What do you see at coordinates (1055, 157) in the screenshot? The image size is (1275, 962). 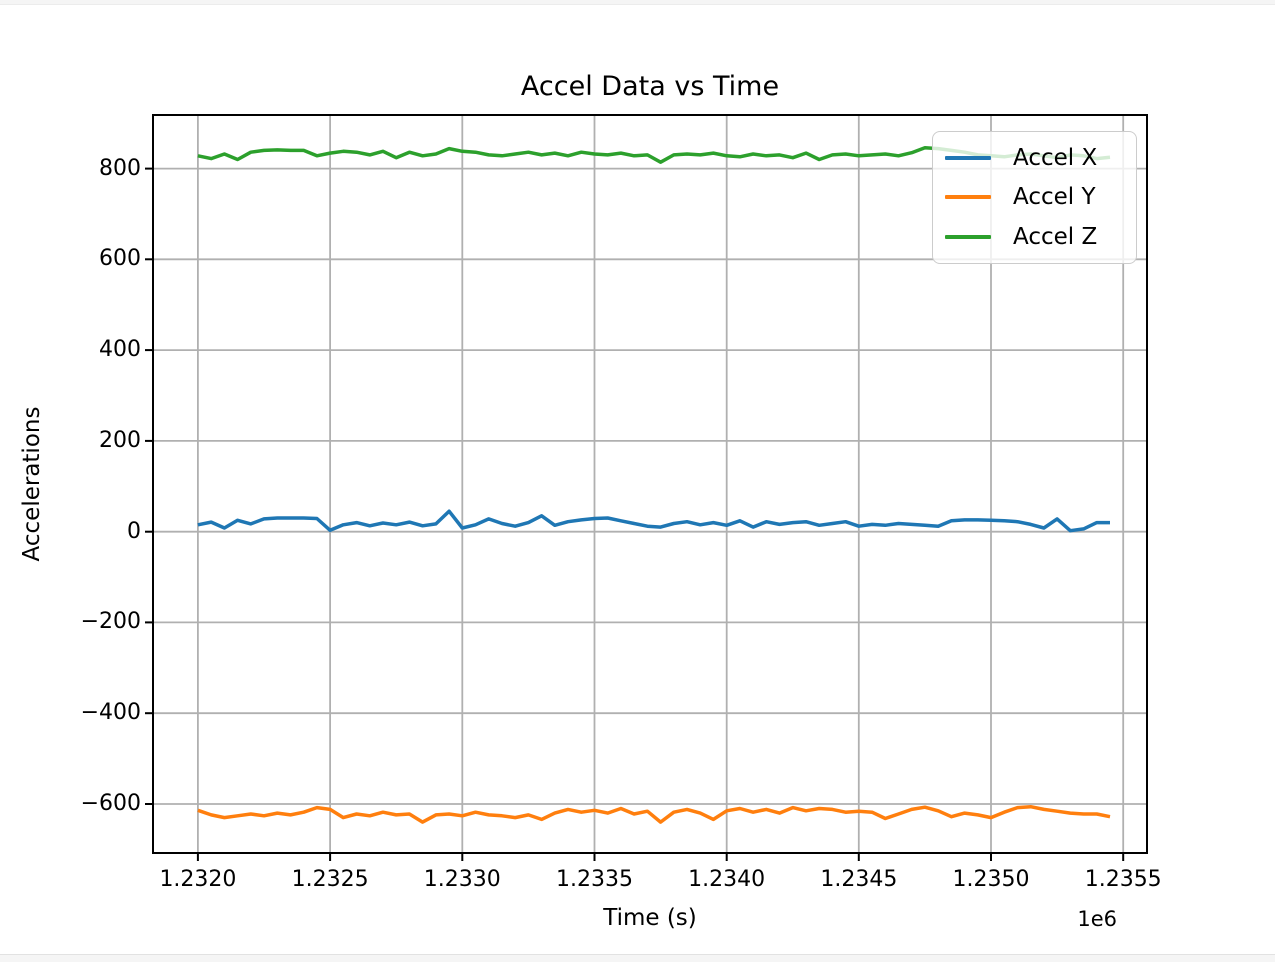 I see `legend-label-accel-x: Accel X` at bounding box center [1055, 157].